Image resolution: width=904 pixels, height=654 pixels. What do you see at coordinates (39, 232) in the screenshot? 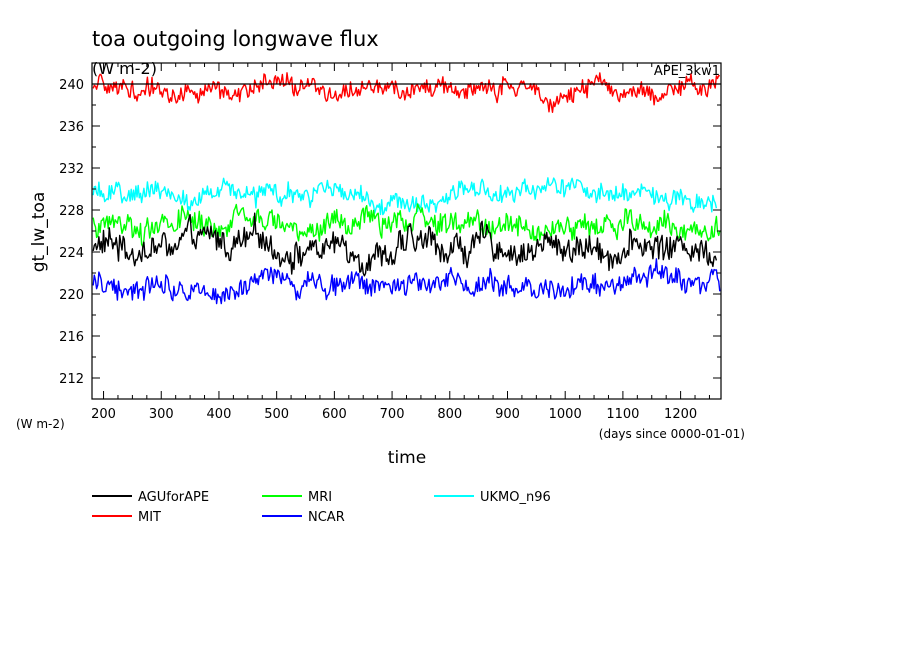
I see `y-axis-label: gt_lw_toa` at bounding box center [39, 232].